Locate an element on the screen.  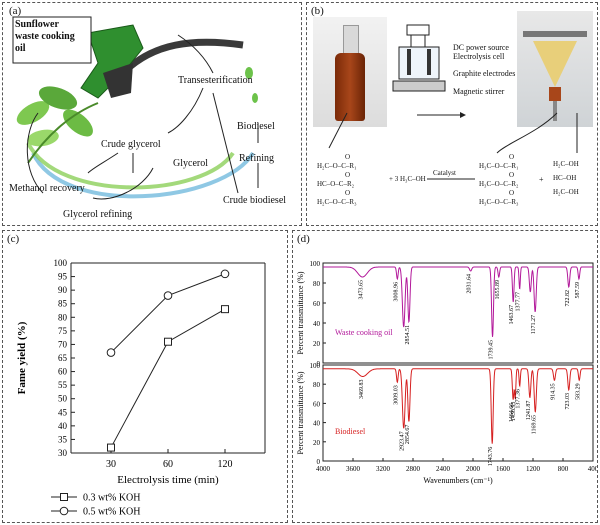
peak-label: 2923.47 is located at coordinates (403, 441).